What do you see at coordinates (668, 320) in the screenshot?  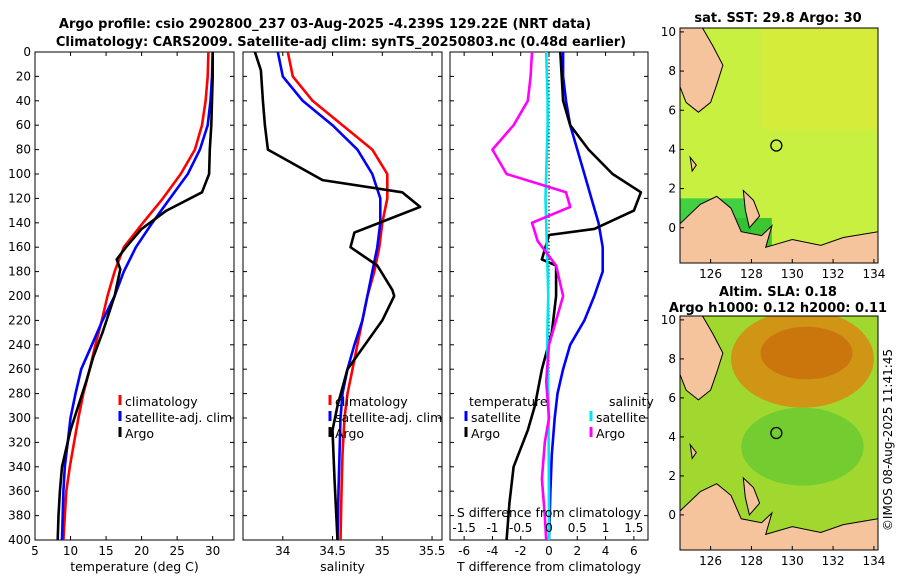 I see `y-tick-label: 10` at bounding box center [668, 320].